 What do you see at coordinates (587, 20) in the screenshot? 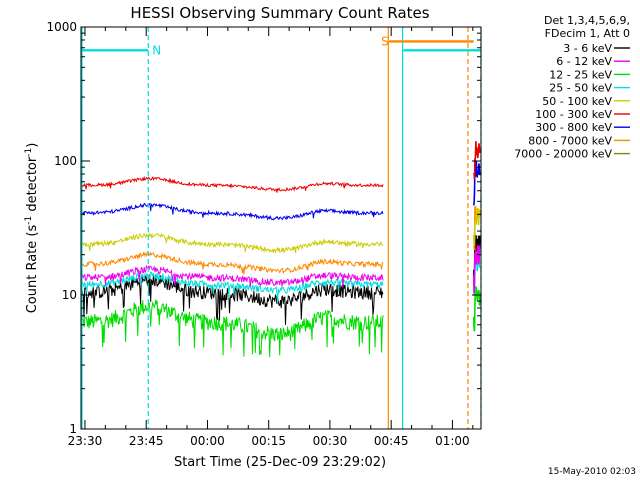
I see `legend-header-line-1: Det 1,3,4,5,6,9,` at bounding box center [587, 20].